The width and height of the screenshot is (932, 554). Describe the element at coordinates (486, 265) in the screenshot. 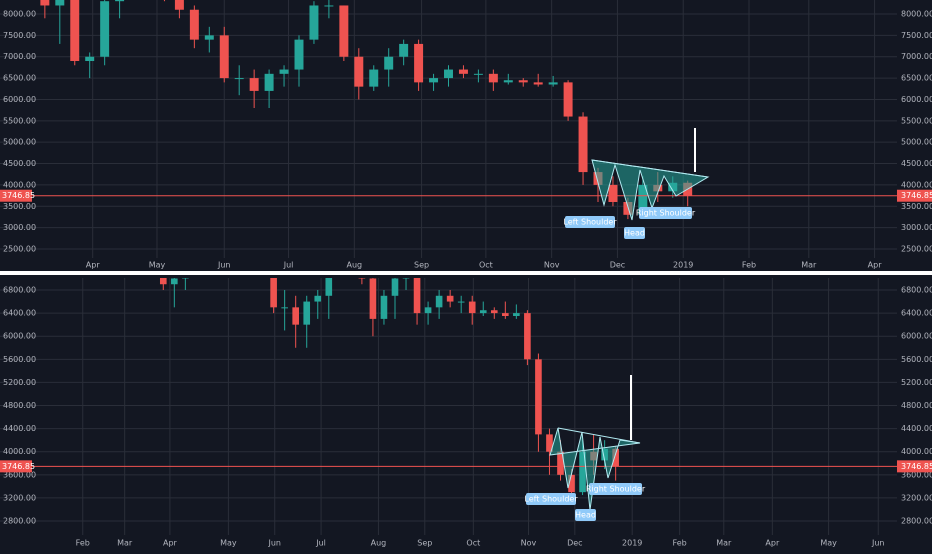

I see `x-tick-label: Oct` at that location.